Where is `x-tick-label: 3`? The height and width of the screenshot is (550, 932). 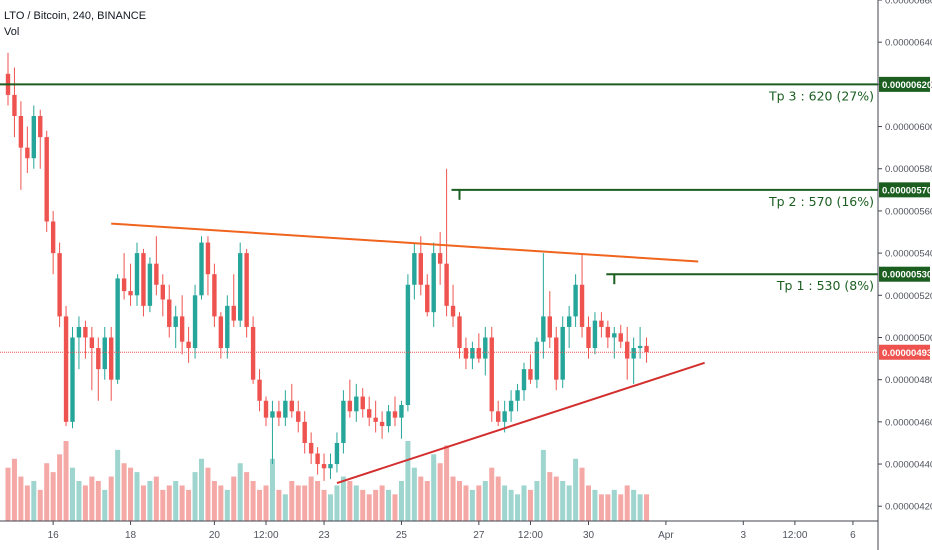 x-tick-label: 3 is located at coordinates (744, 535).